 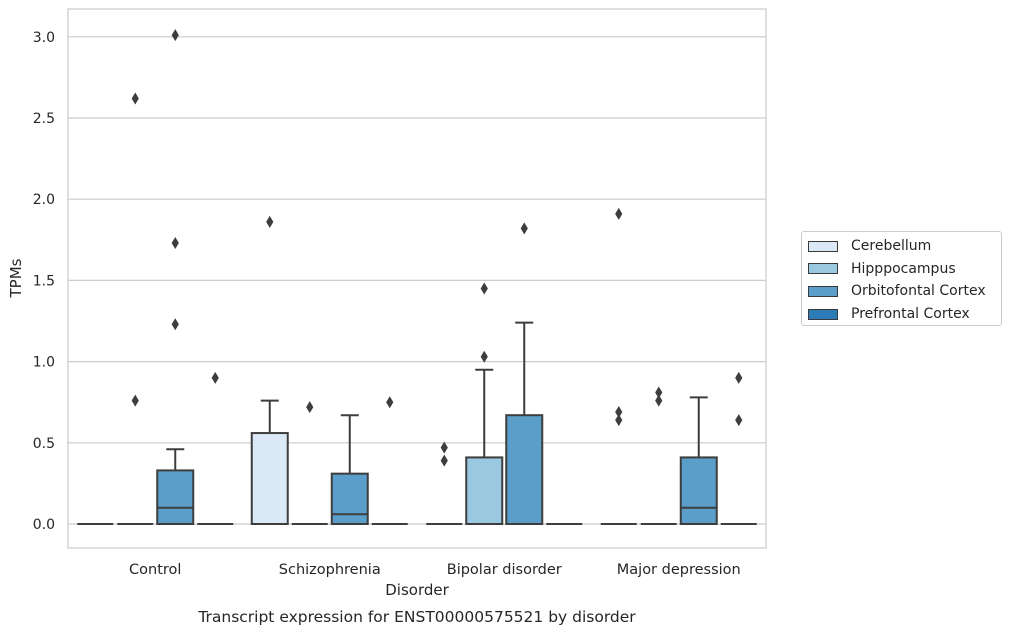 I want to click on legend-label: Hipppocampus, so click(x=903, y=268).